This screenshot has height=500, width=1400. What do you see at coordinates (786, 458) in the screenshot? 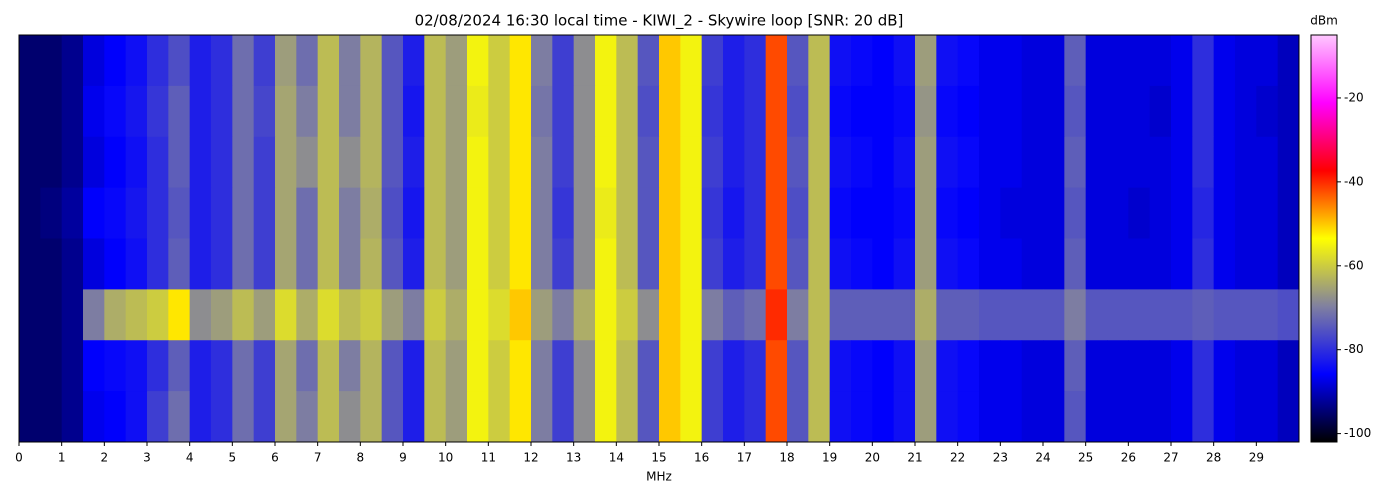
I see `x-tick-label: 18` at bounding box center [786, 458].